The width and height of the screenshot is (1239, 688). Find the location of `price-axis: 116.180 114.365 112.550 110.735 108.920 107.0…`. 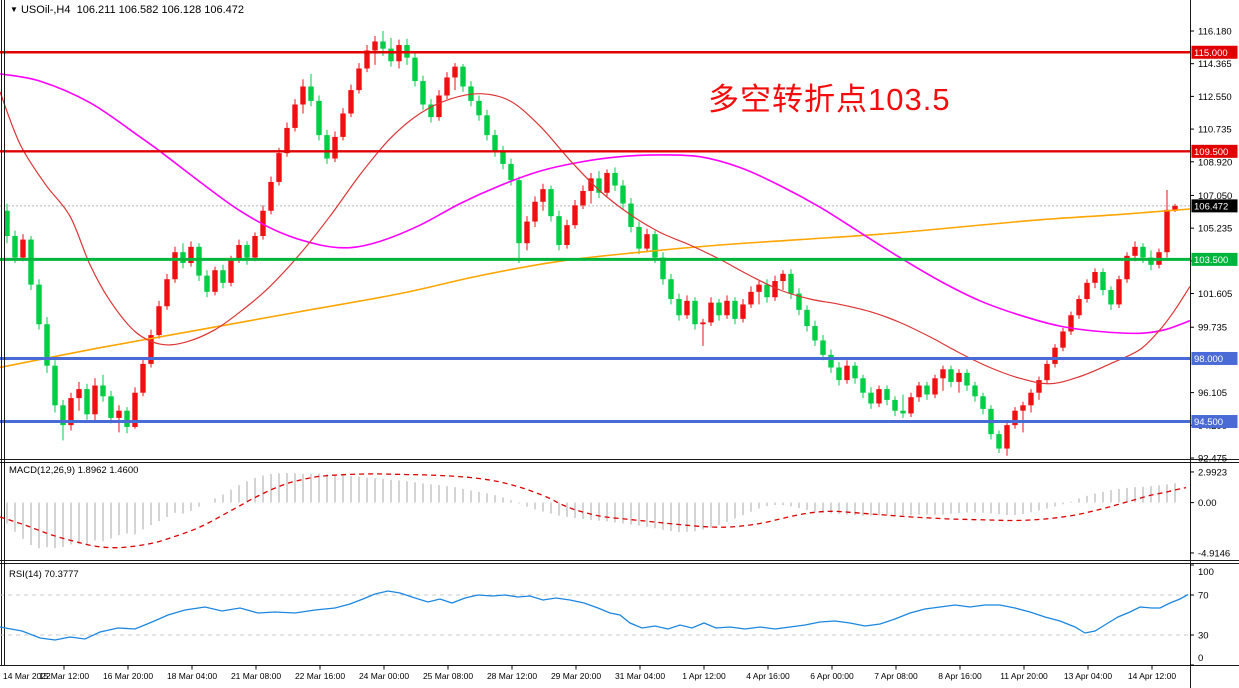

price-axis: 116.180 114.365 112.550 110.735 108.920 107.0… is located at coordinates (1211, 346).